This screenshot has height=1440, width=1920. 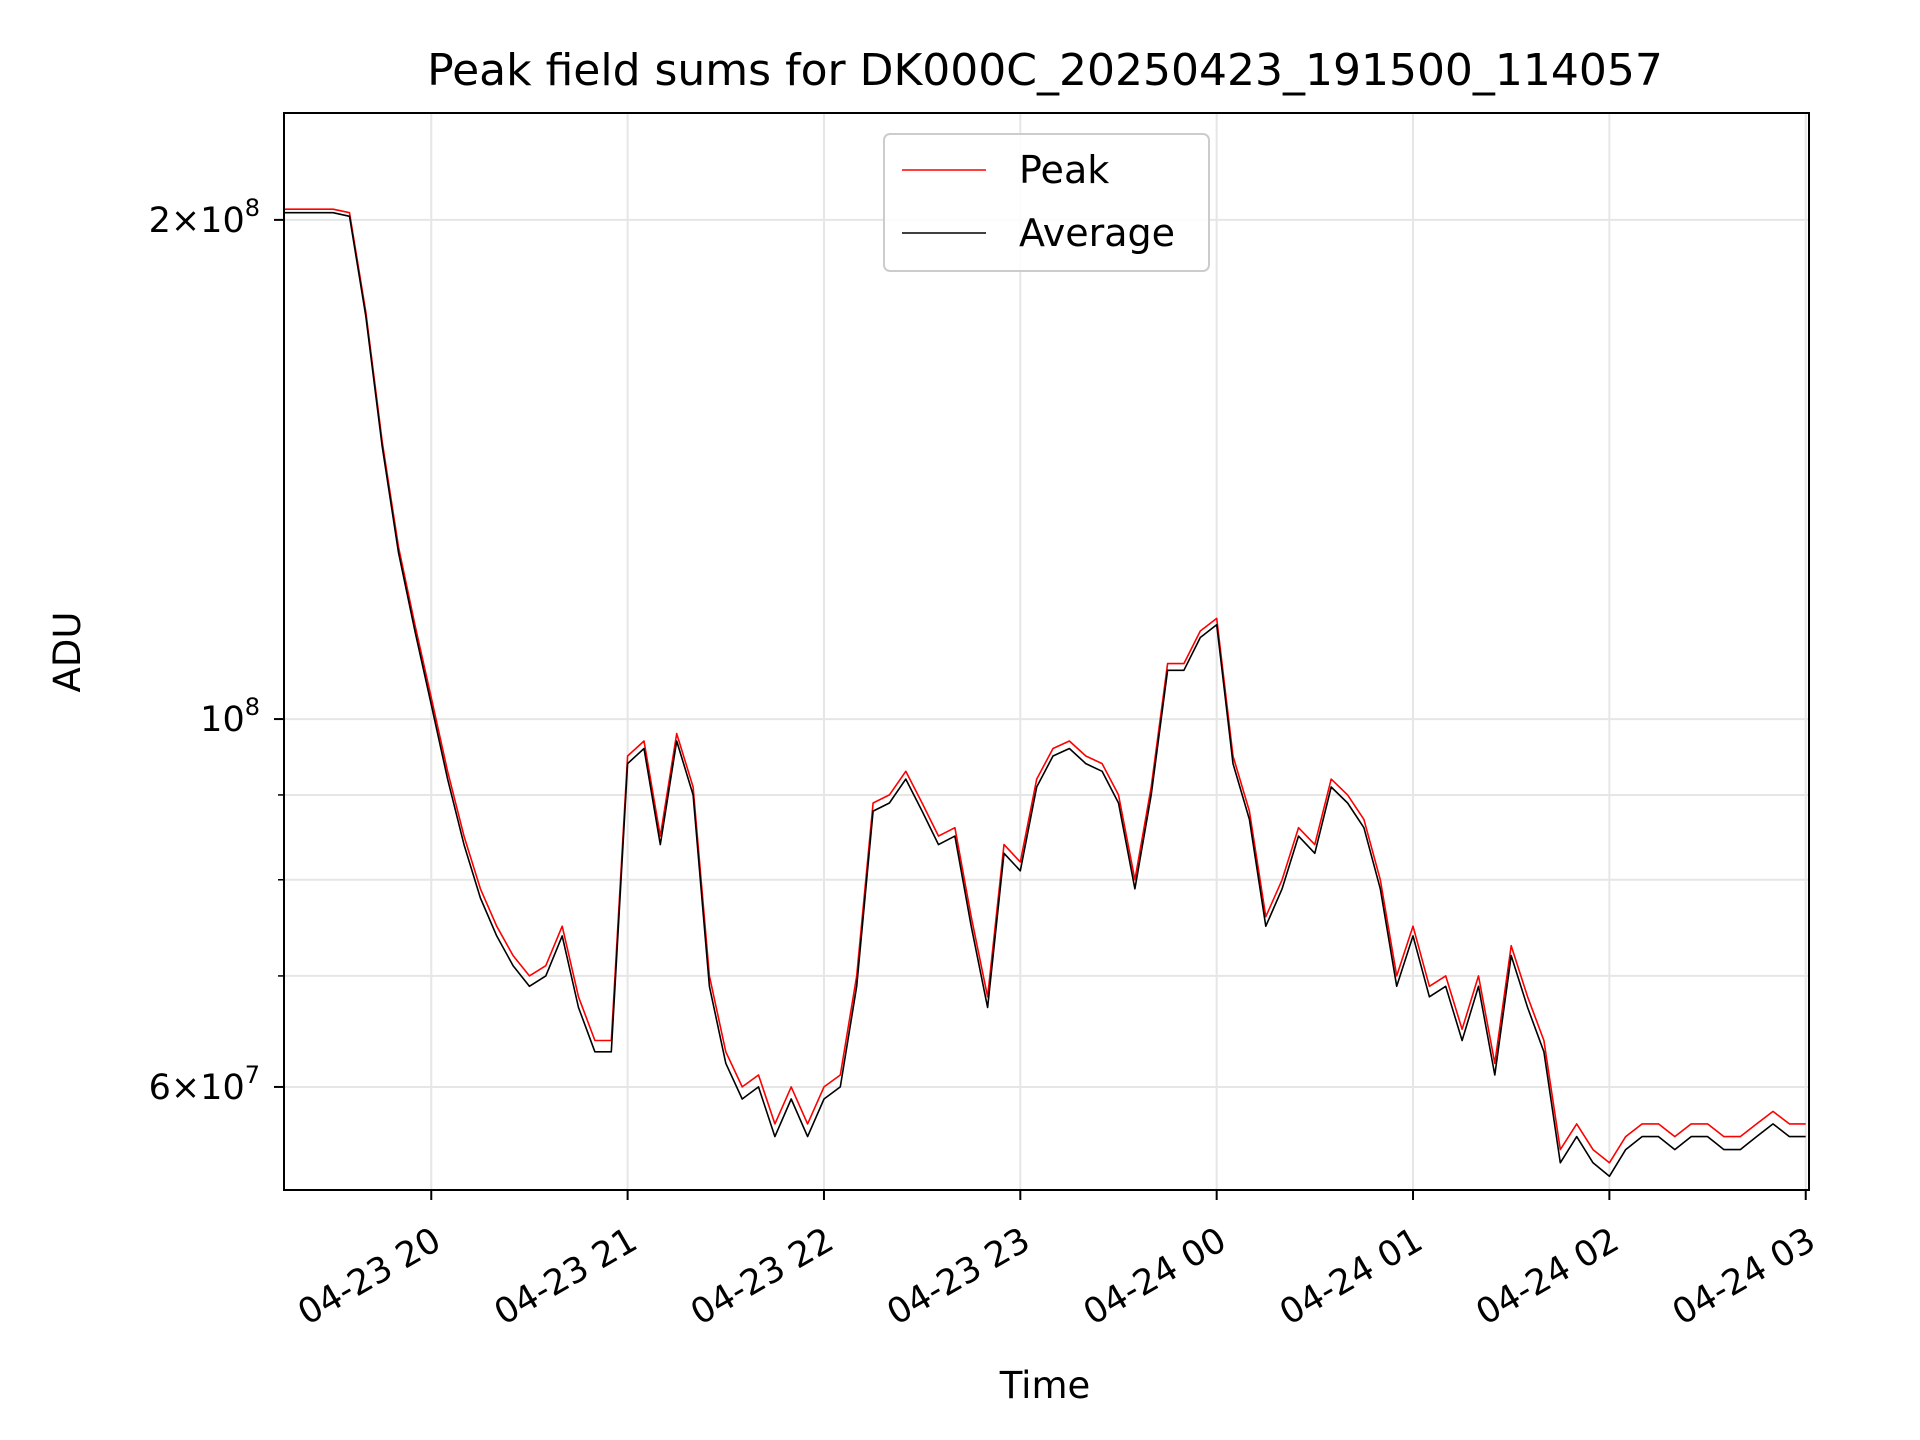 I want to click on y-tick-label: 108, so click(x=230, y=716).